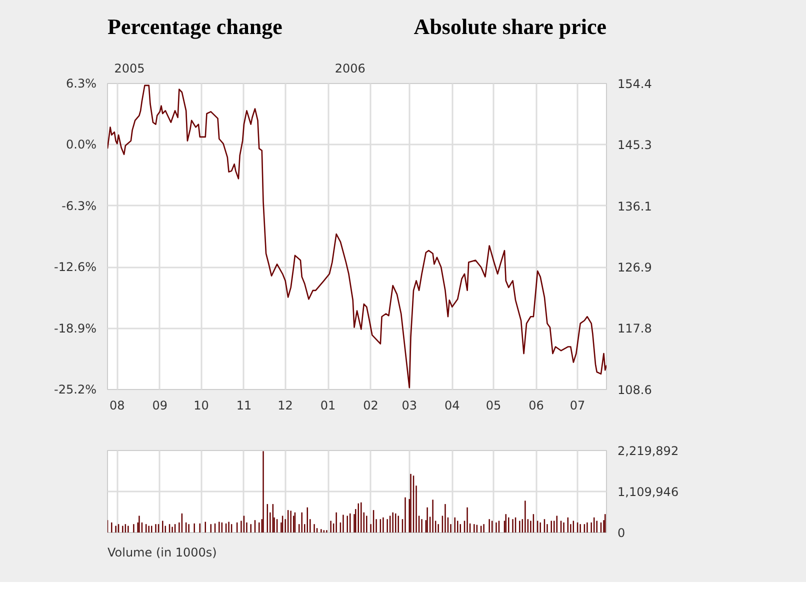  Describe the element at coordinates (75, 389) in the screenshot. I see `y-tick-label: -25.2%` at that location.